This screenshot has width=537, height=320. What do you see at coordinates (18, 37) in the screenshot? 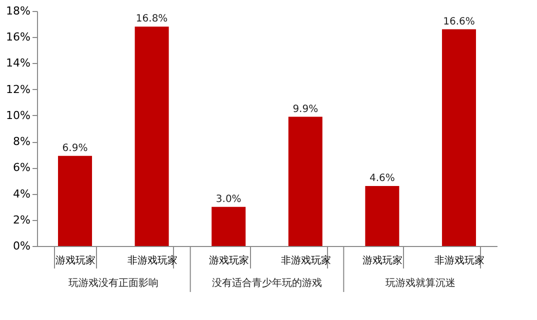
I see `y-tick-label: 16%` at bounding box center [18, 37].